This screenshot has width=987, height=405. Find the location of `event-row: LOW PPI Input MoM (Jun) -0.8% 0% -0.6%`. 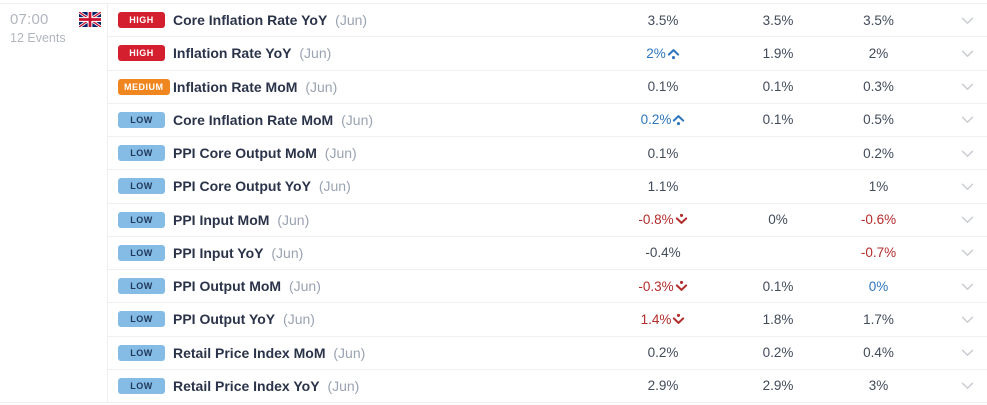

event-row: LOW PPI Input MoM (Jun) -0.8% 0% -0.6% is located at coordinates (547, 220).